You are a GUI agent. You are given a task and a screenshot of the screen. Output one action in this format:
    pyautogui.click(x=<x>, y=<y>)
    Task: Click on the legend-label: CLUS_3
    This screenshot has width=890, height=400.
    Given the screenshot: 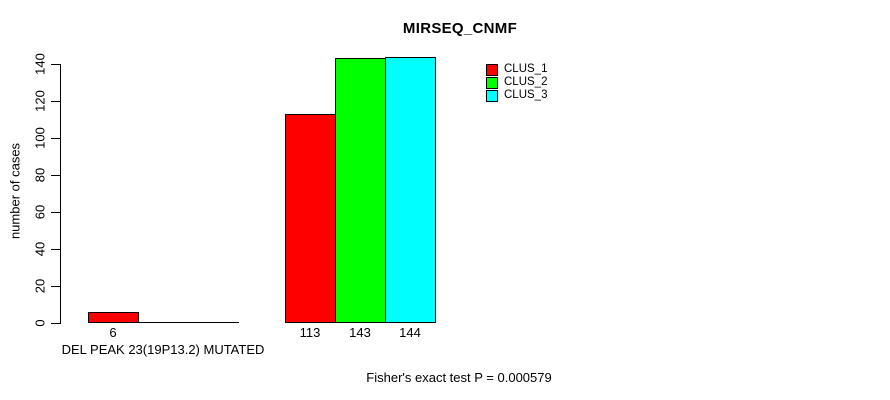 What is the action you would take?
    pyautogui.click(x=526, y=95)
    